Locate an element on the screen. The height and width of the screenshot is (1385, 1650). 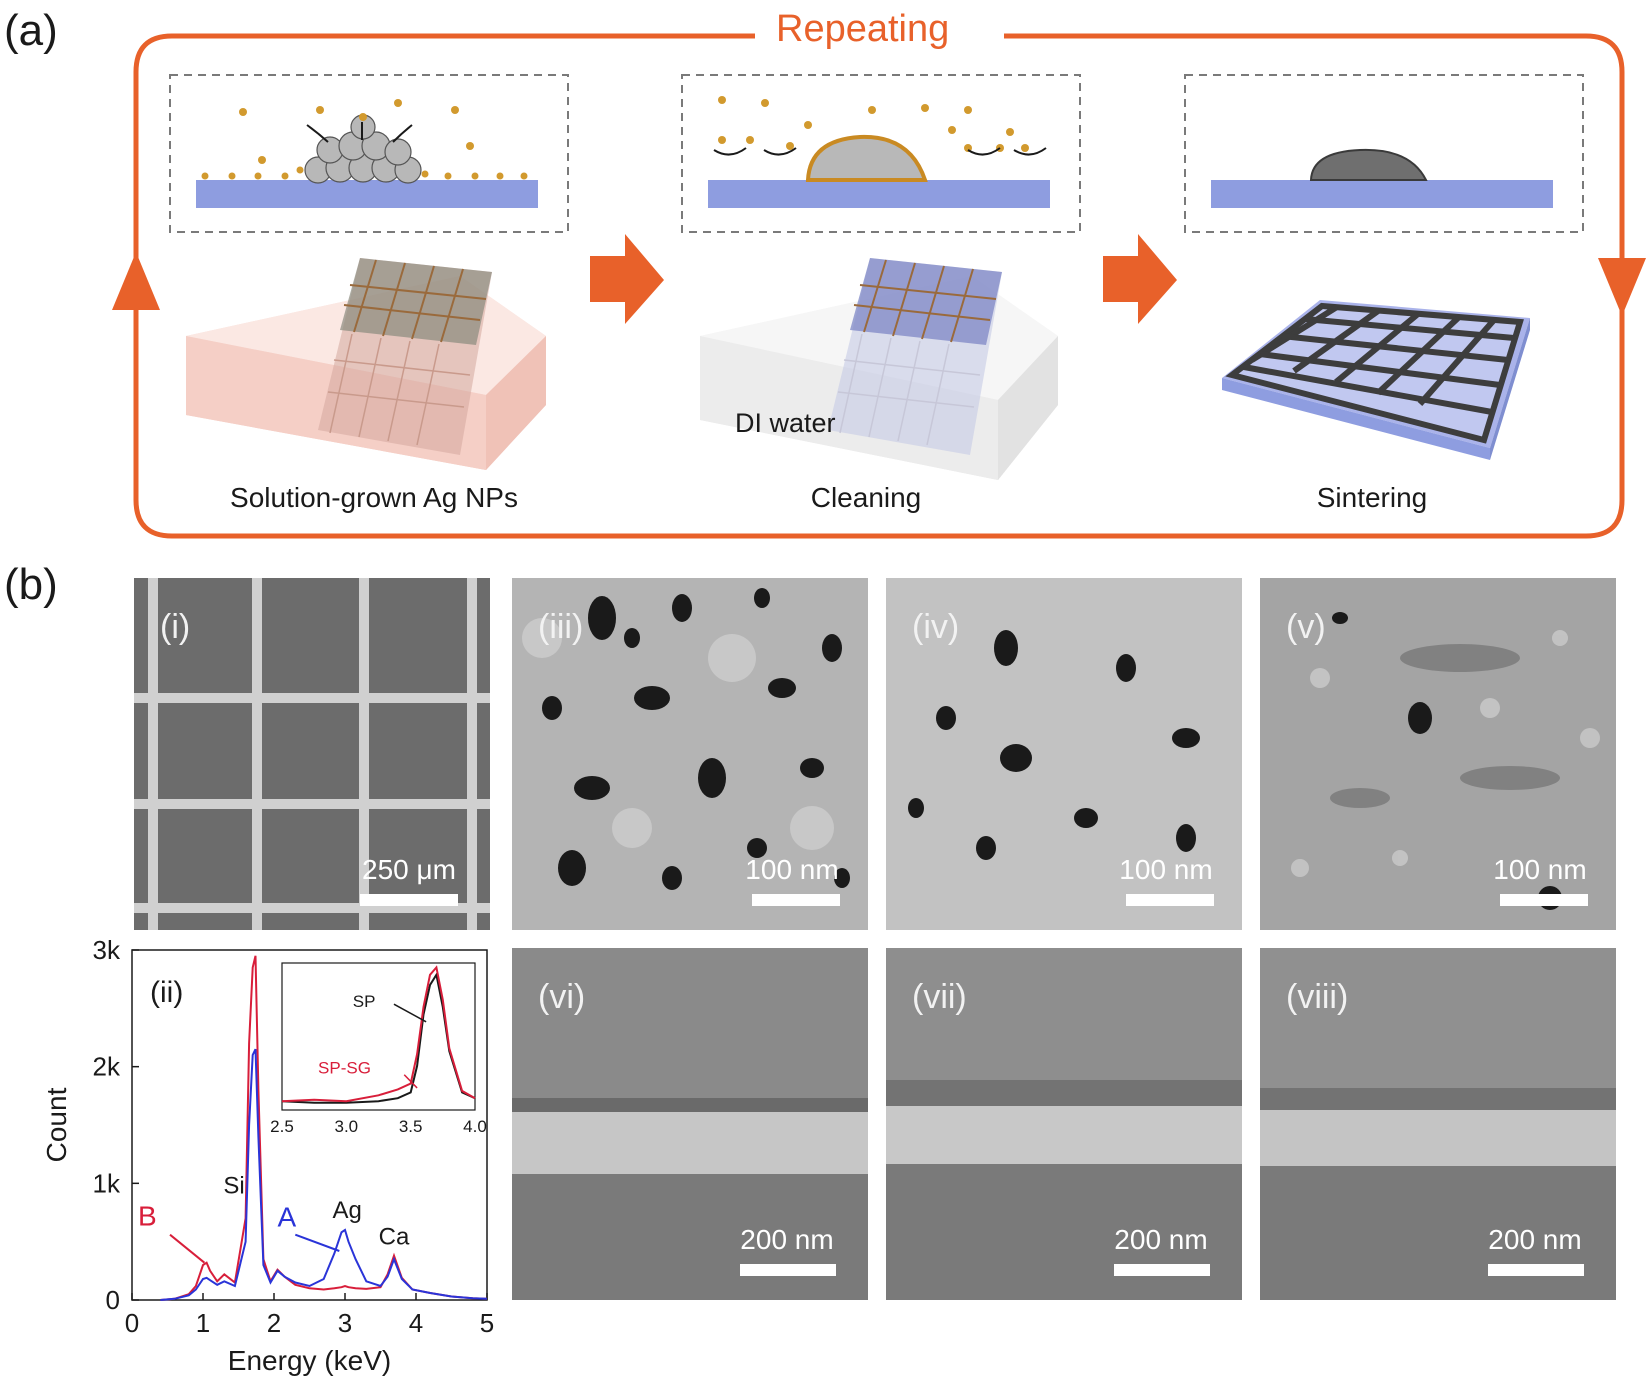
inset-tick-label: 3.0 is located at coordinates (347, 1126).